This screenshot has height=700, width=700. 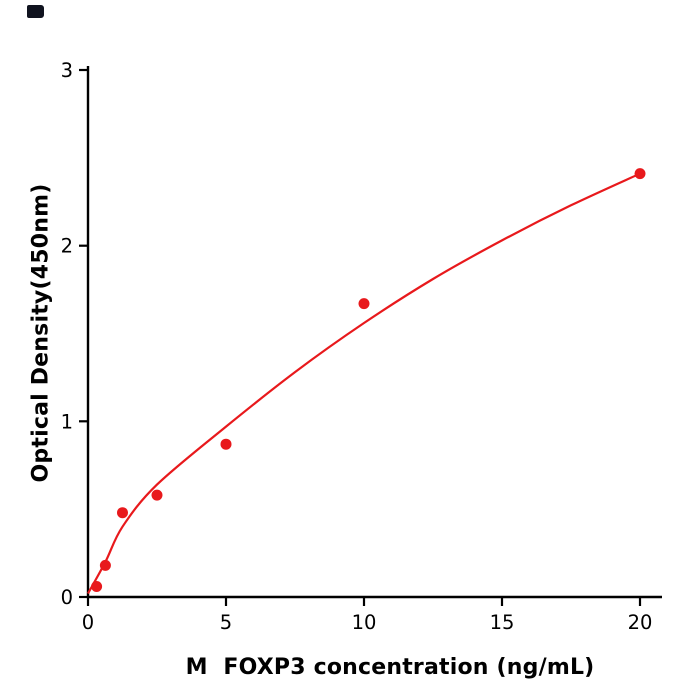 I want to click on corner-artifact, so click(x=35, y=11).